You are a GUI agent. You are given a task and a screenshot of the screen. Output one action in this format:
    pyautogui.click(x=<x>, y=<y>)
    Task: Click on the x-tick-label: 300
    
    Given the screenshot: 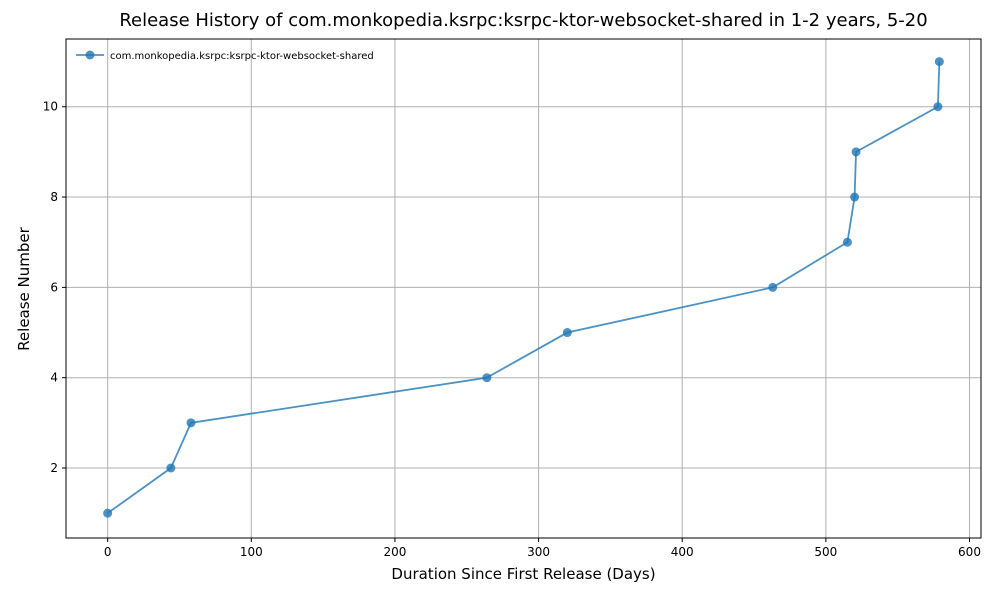 What is the action you would take?
    pyautogui.click(x=538, y=552)
    